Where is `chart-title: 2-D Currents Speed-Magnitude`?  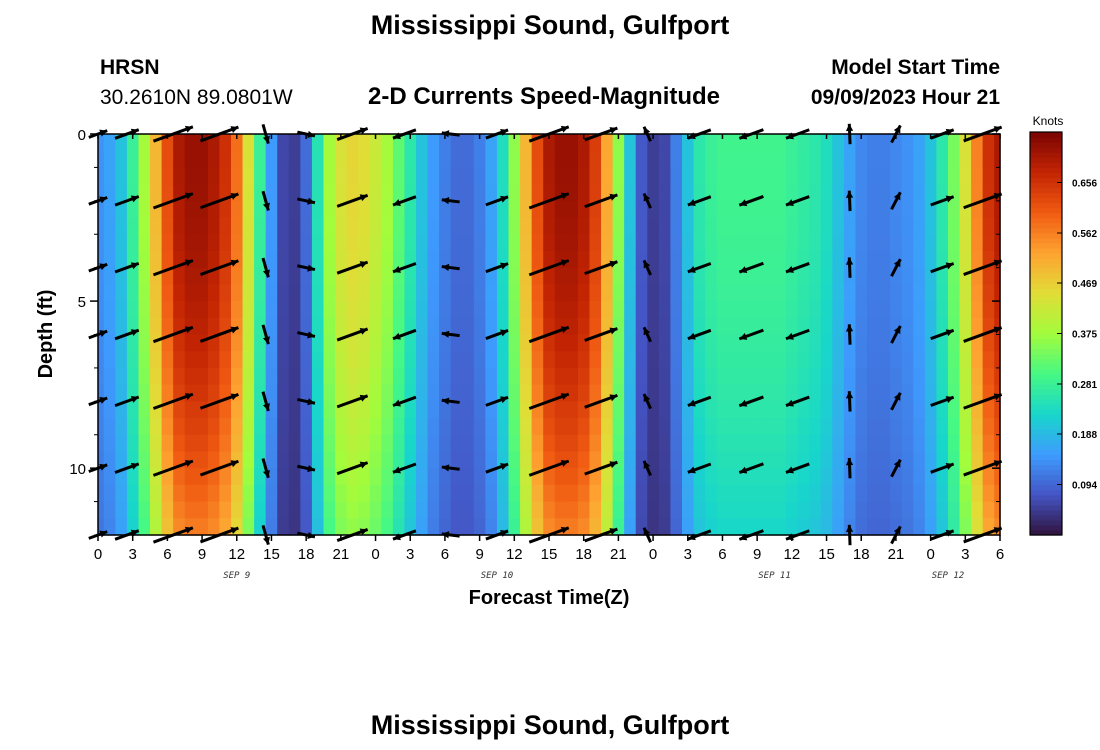
chart-title: 2-D Currents Speed-Magnitude is located at coordinates (544, 96).